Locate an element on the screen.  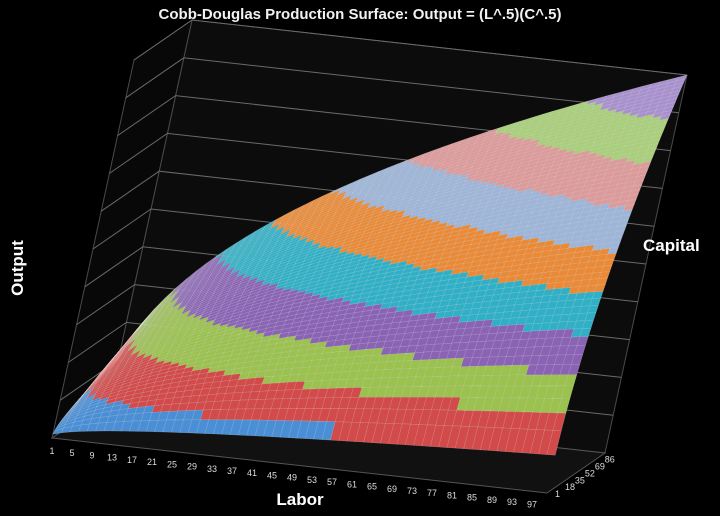
x-tick-label: 9 is located at coordinates (91, 455).